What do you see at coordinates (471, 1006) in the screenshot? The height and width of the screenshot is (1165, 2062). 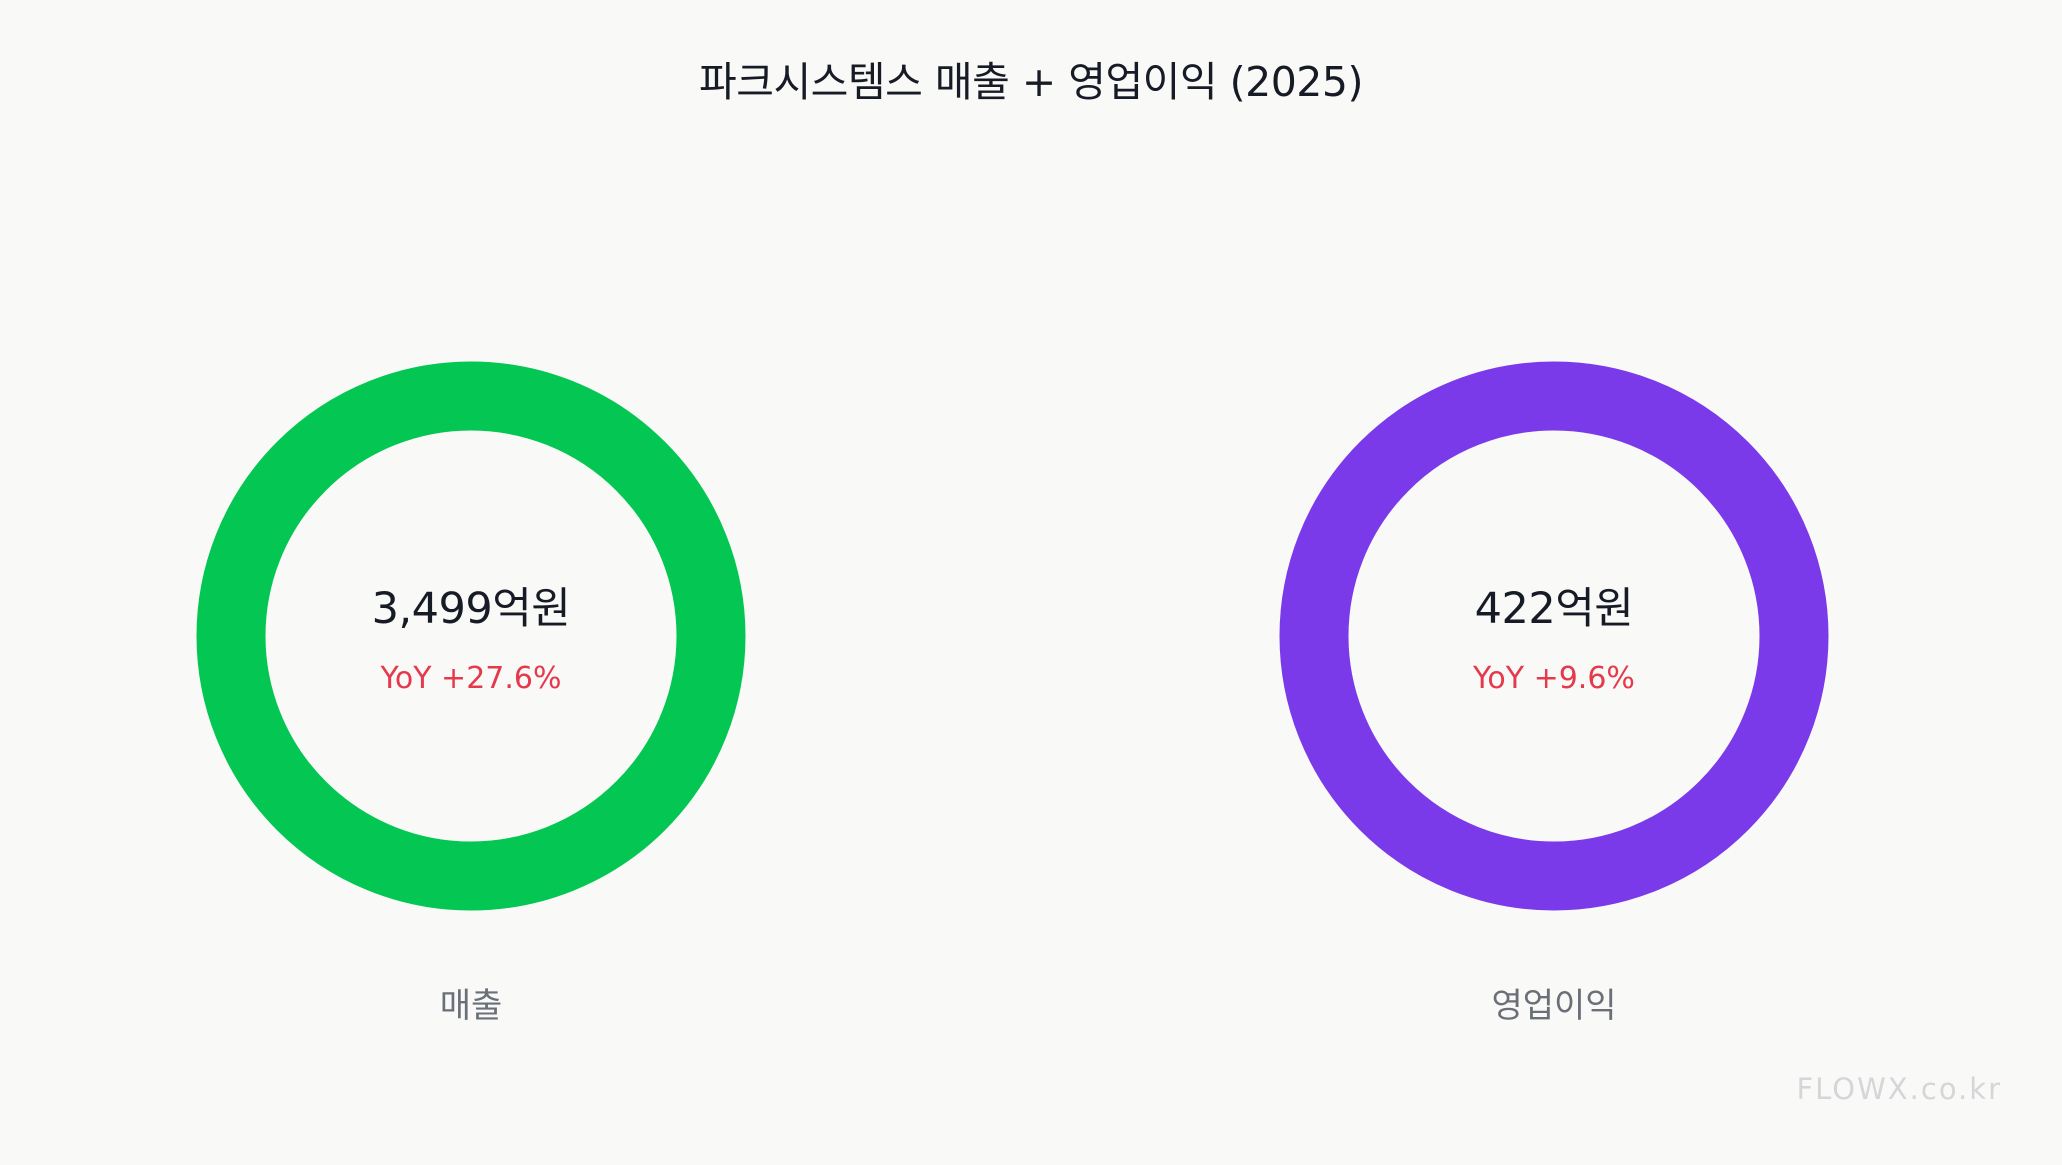 I see `revenue-label: 매출` at bounding box center [471, 1006].